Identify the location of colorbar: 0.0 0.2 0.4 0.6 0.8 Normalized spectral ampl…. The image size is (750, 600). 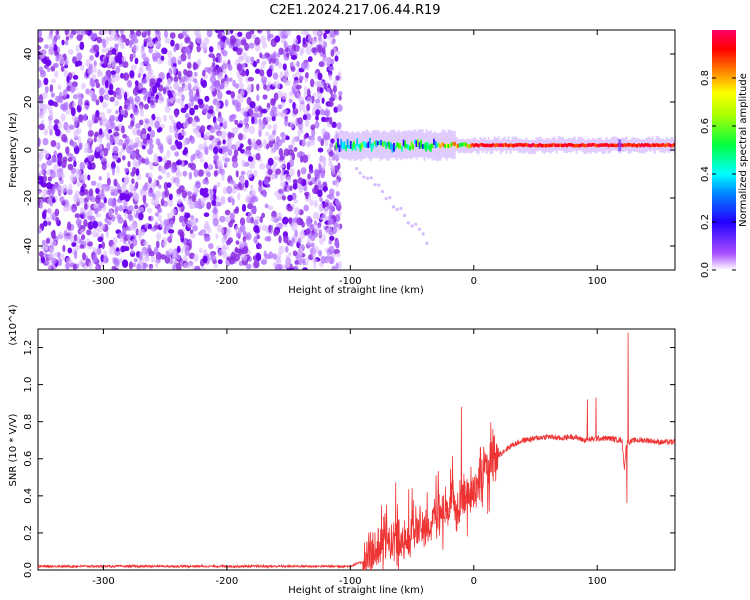
(724, 154).